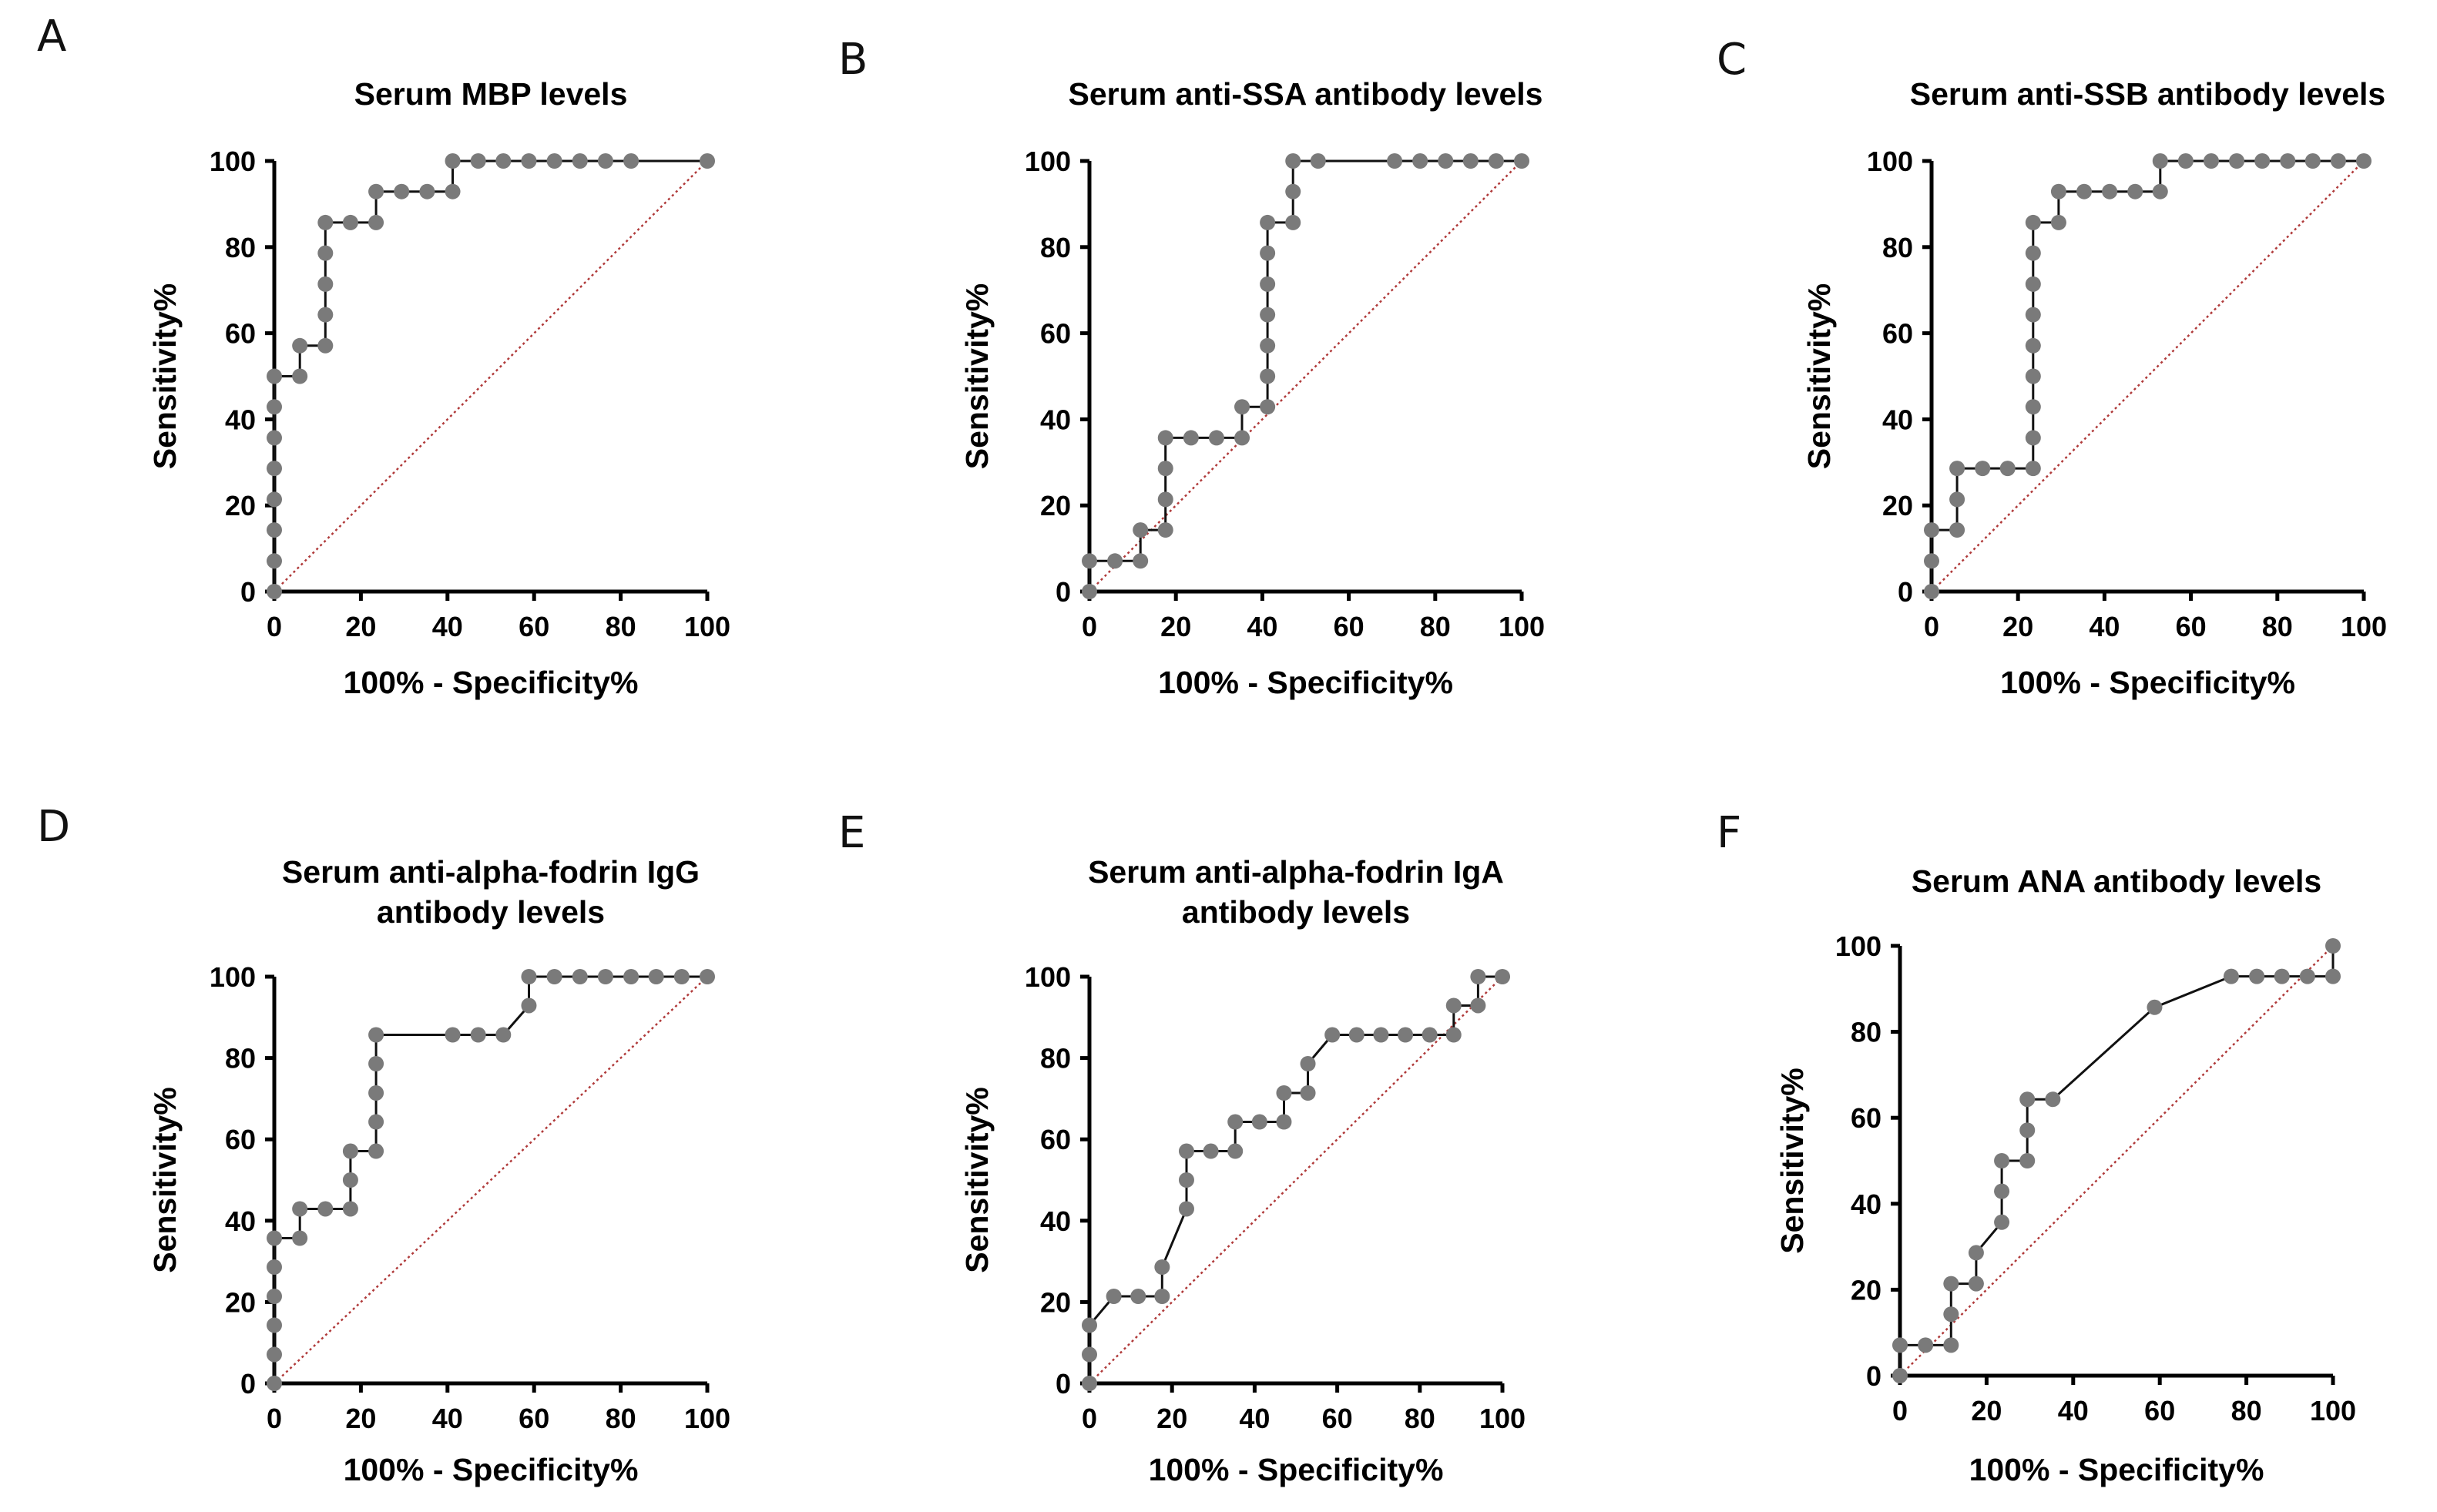  Describe the element at coordinates (241, 334) in the screenshot. I see `y-tick-label: 60` at that location.